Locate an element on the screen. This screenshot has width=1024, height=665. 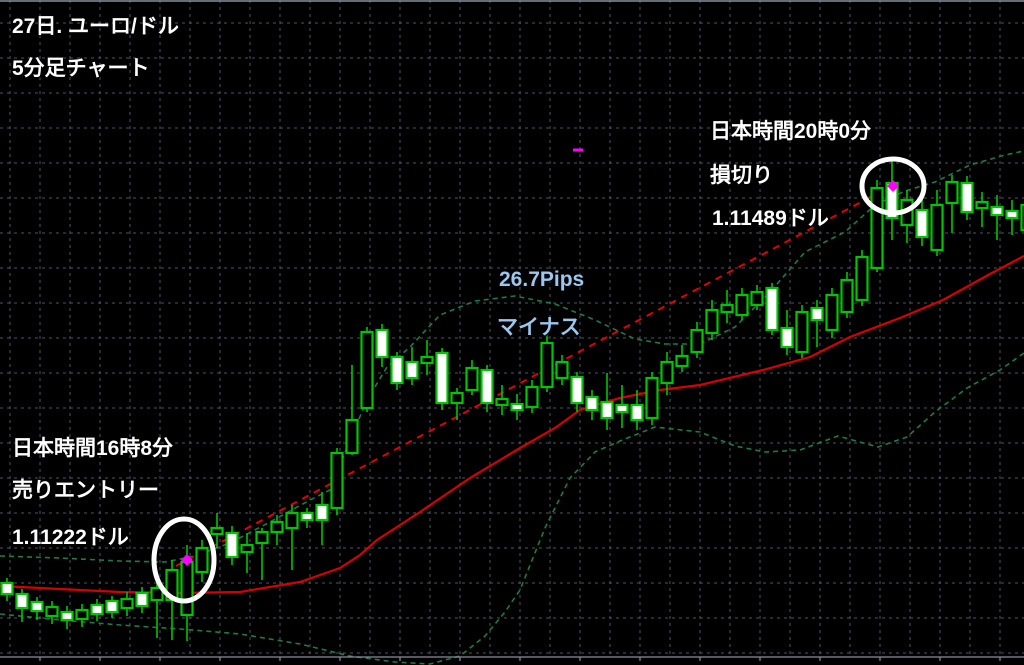
magenta-dash-marker is located at coordinates (578, 150).